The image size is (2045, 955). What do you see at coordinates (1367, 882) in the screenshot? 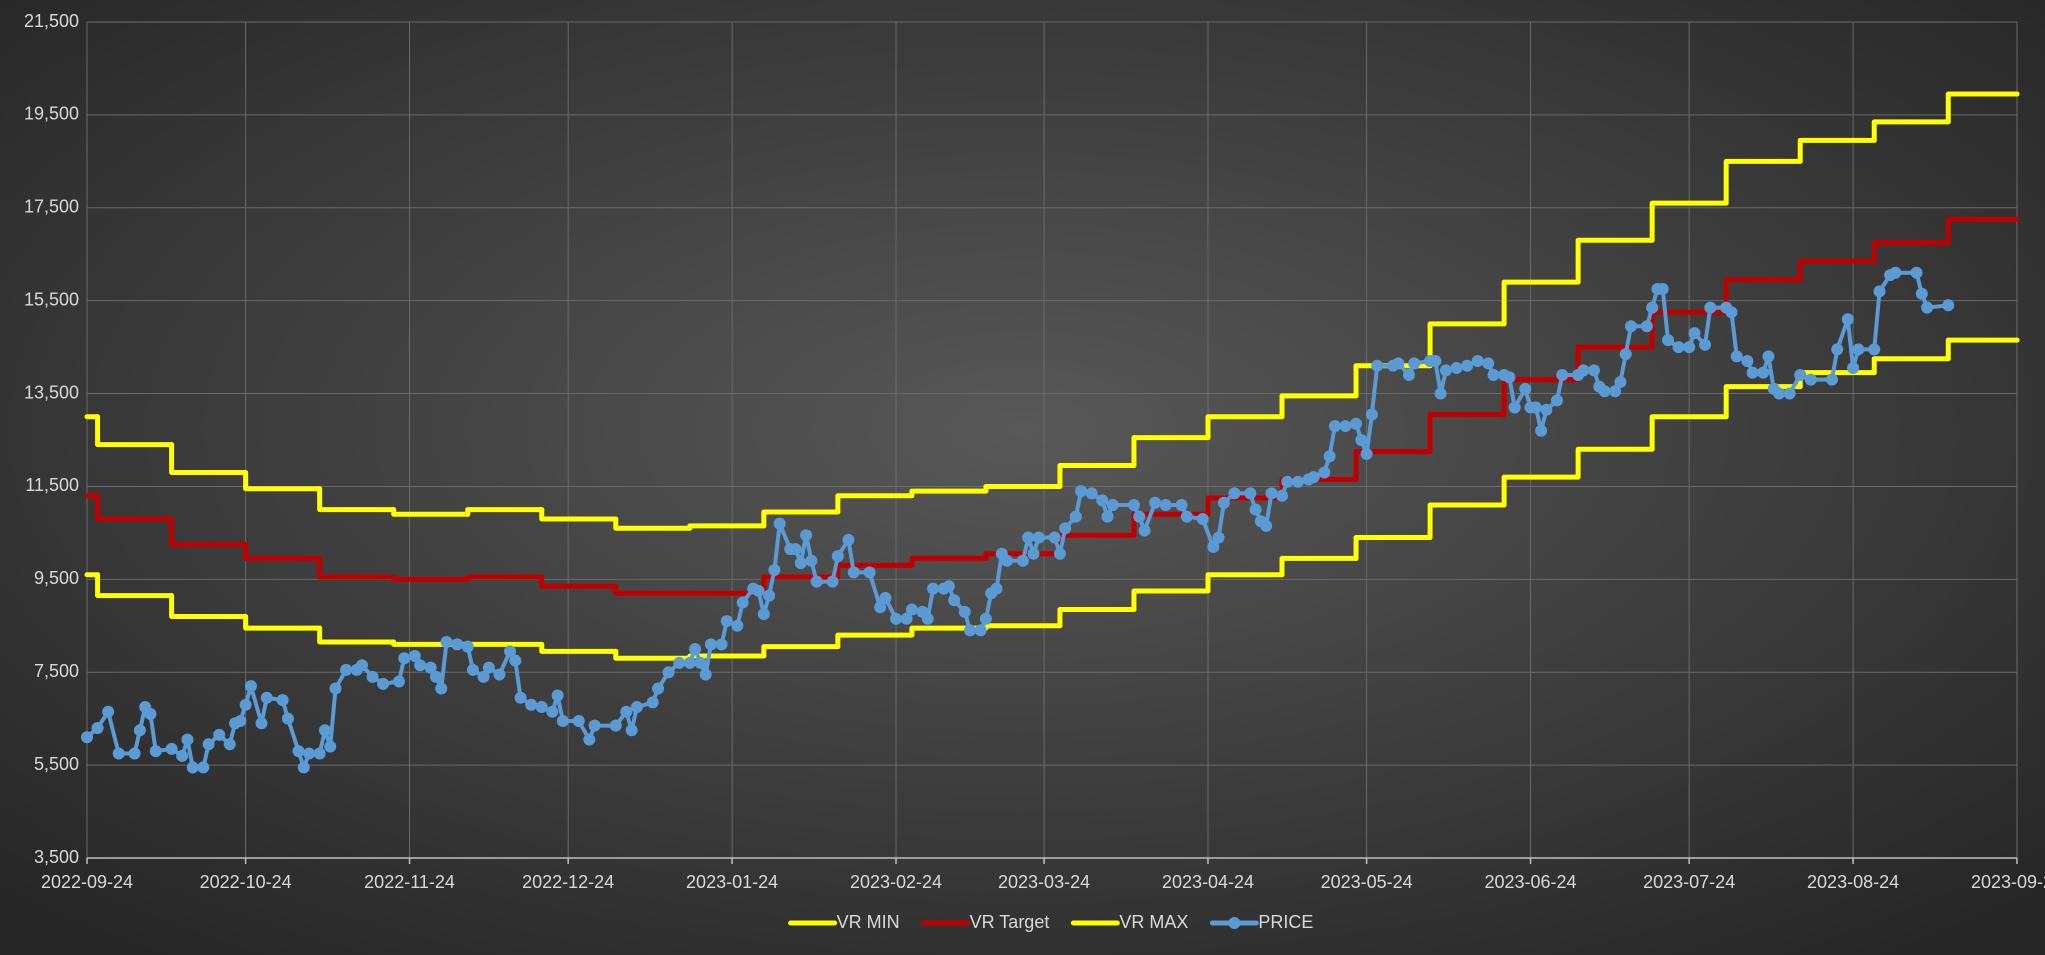
I see `x-tick-label: 2023-05-24` at bounding box center [1367, 882].